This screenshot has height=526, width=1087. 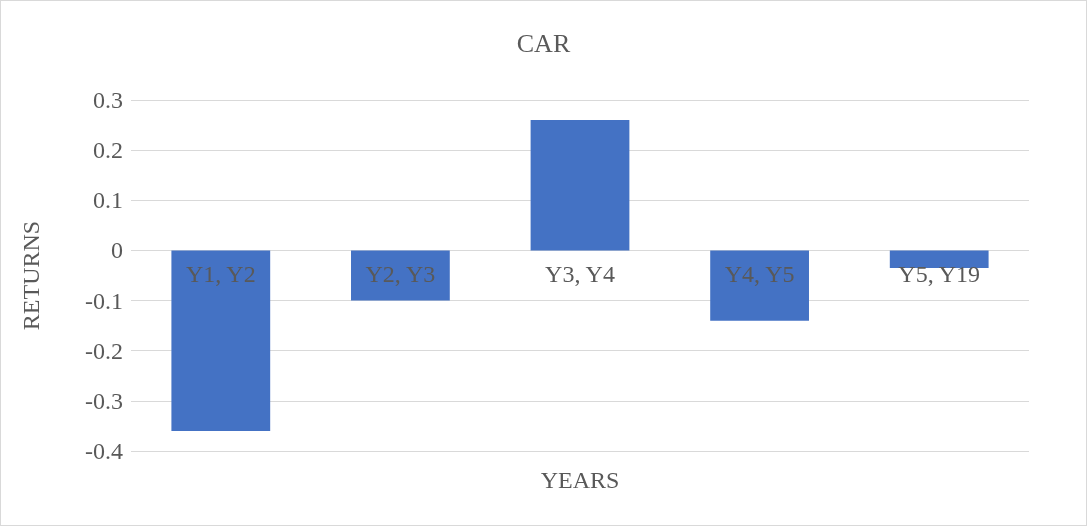 What do you see at coordinates (108, 200) in the screenshot?
I see `y-tick-label: 0.1` at bounding box center [108, 200].